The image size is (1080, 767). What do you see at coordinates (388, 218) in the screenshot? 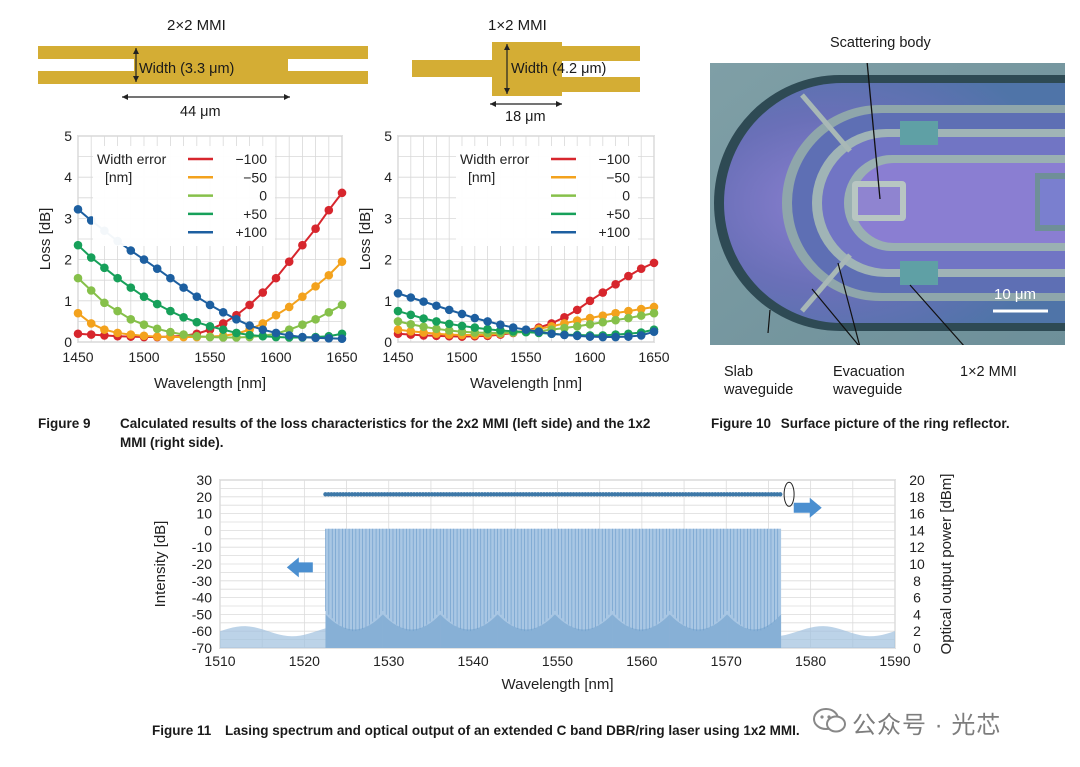
I see `y-tick-label: 3` at bounding box center [388, 218].